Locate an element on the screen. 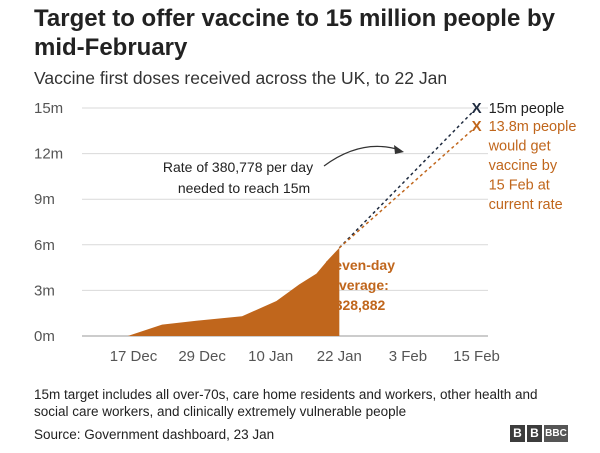  target-15m-line is located at coordinates (408, 178).